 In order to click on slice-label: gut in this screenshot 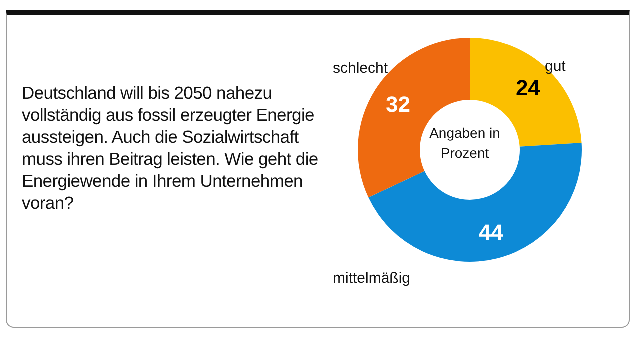, I will do `click(555, 66)`.